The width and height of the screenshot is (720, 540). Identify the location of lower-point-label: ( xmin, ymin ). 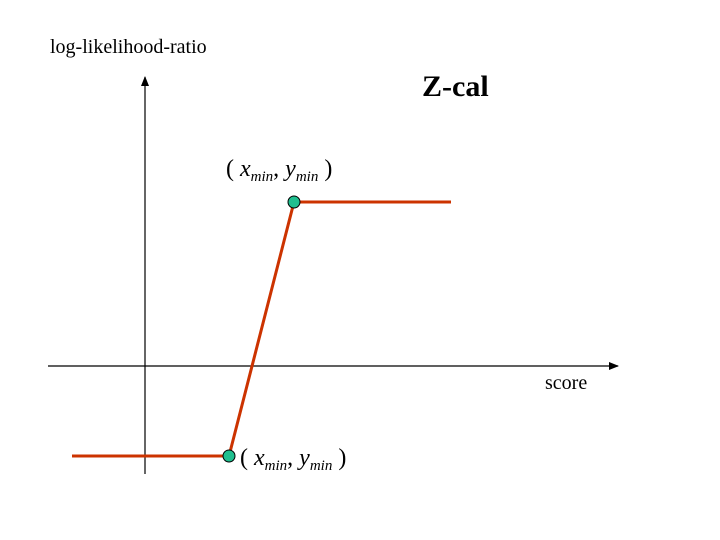
(293, 459).